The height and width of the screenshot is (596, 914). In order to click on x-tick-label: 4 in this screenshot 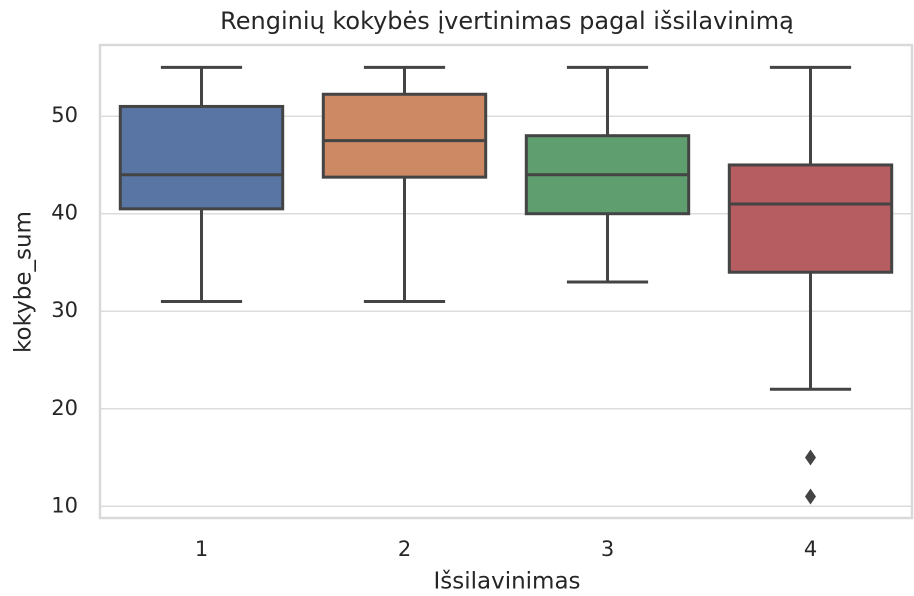, I will do `click(810, 549)`.